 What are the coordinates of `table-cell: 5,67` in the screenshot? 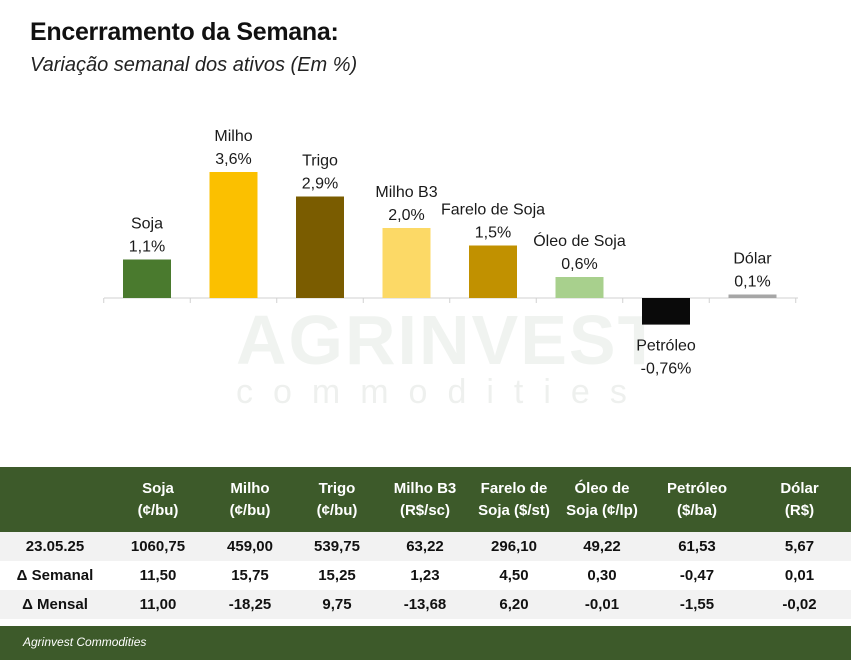 It's located at (799, 546).